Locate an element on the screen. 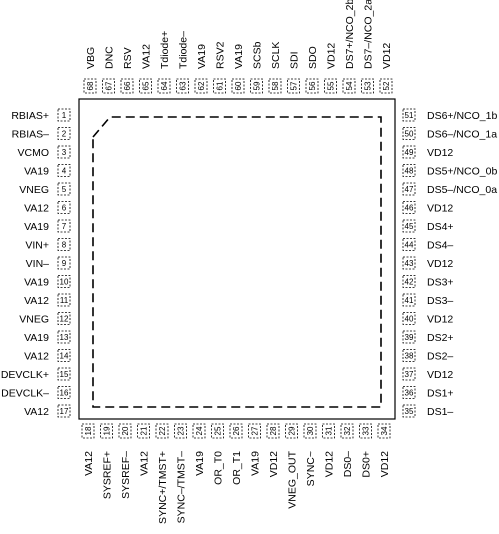  pin-57: 57 SDI is located at coordinates (294, 72).